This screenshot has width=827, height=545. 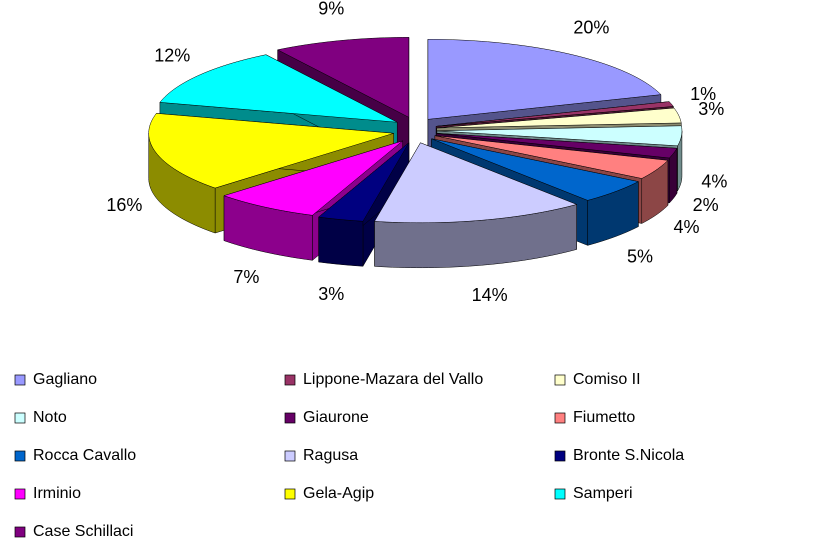 I want to click on data-label: 9%, so click(x=331, y=9).